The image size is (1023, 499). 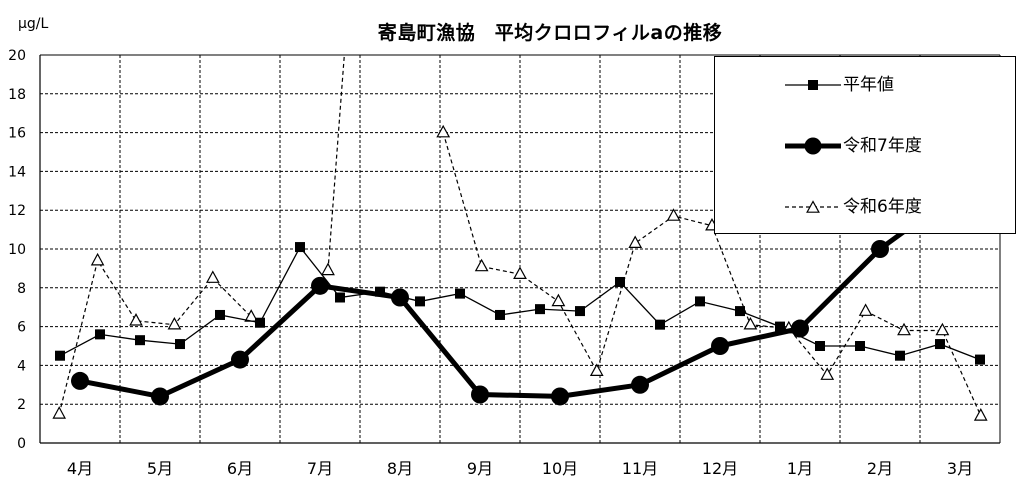 I want to click on y-tick-label: 16, so click(x=17, y=134).